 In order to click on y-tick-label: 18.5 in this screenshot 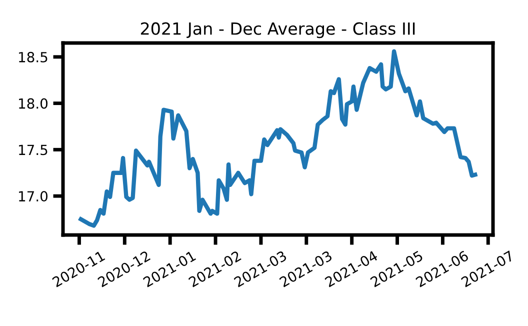, I will do `click(33, 57)`.